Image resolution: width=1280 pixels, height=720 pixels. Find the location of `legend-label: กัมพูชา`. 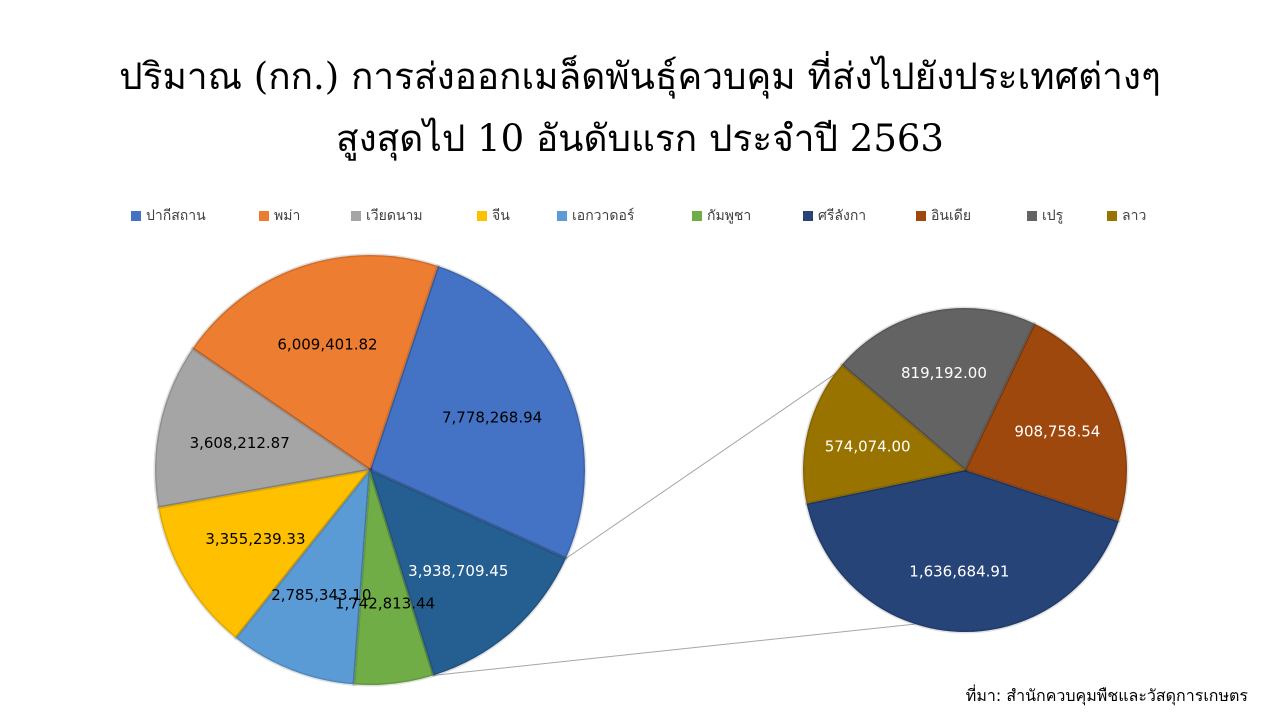

legend-label: กัมพูชา is located at coordinates (729, 216).